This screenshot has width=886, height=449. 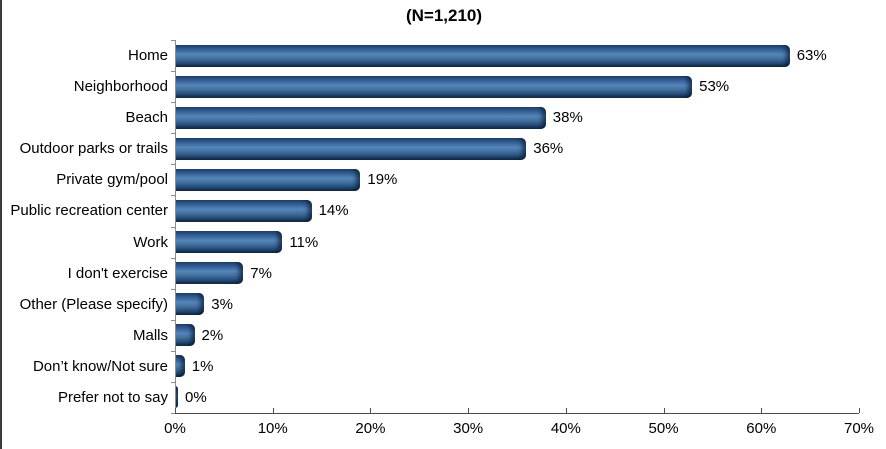 I want to click on chart-row: Work 11%, so click(x=430, y=241).